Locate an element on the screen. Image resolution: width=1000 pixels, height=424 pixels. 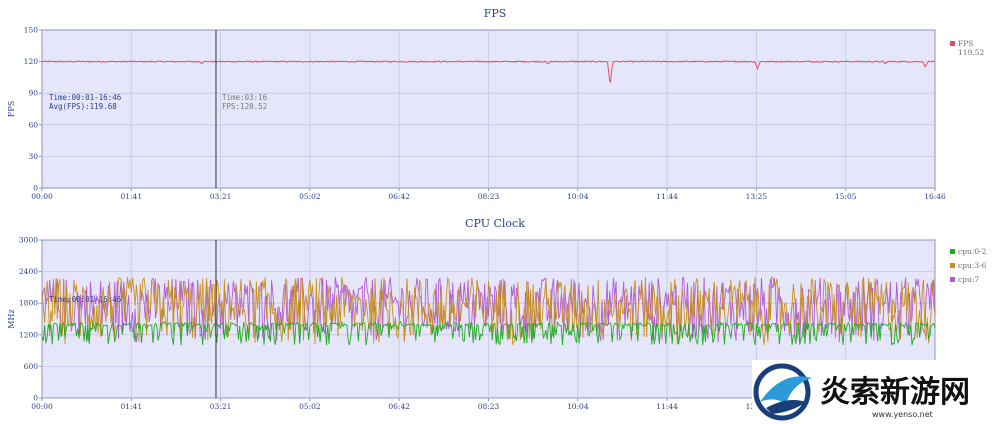
fps-legend-swatch is located at coordinates (952, 43).